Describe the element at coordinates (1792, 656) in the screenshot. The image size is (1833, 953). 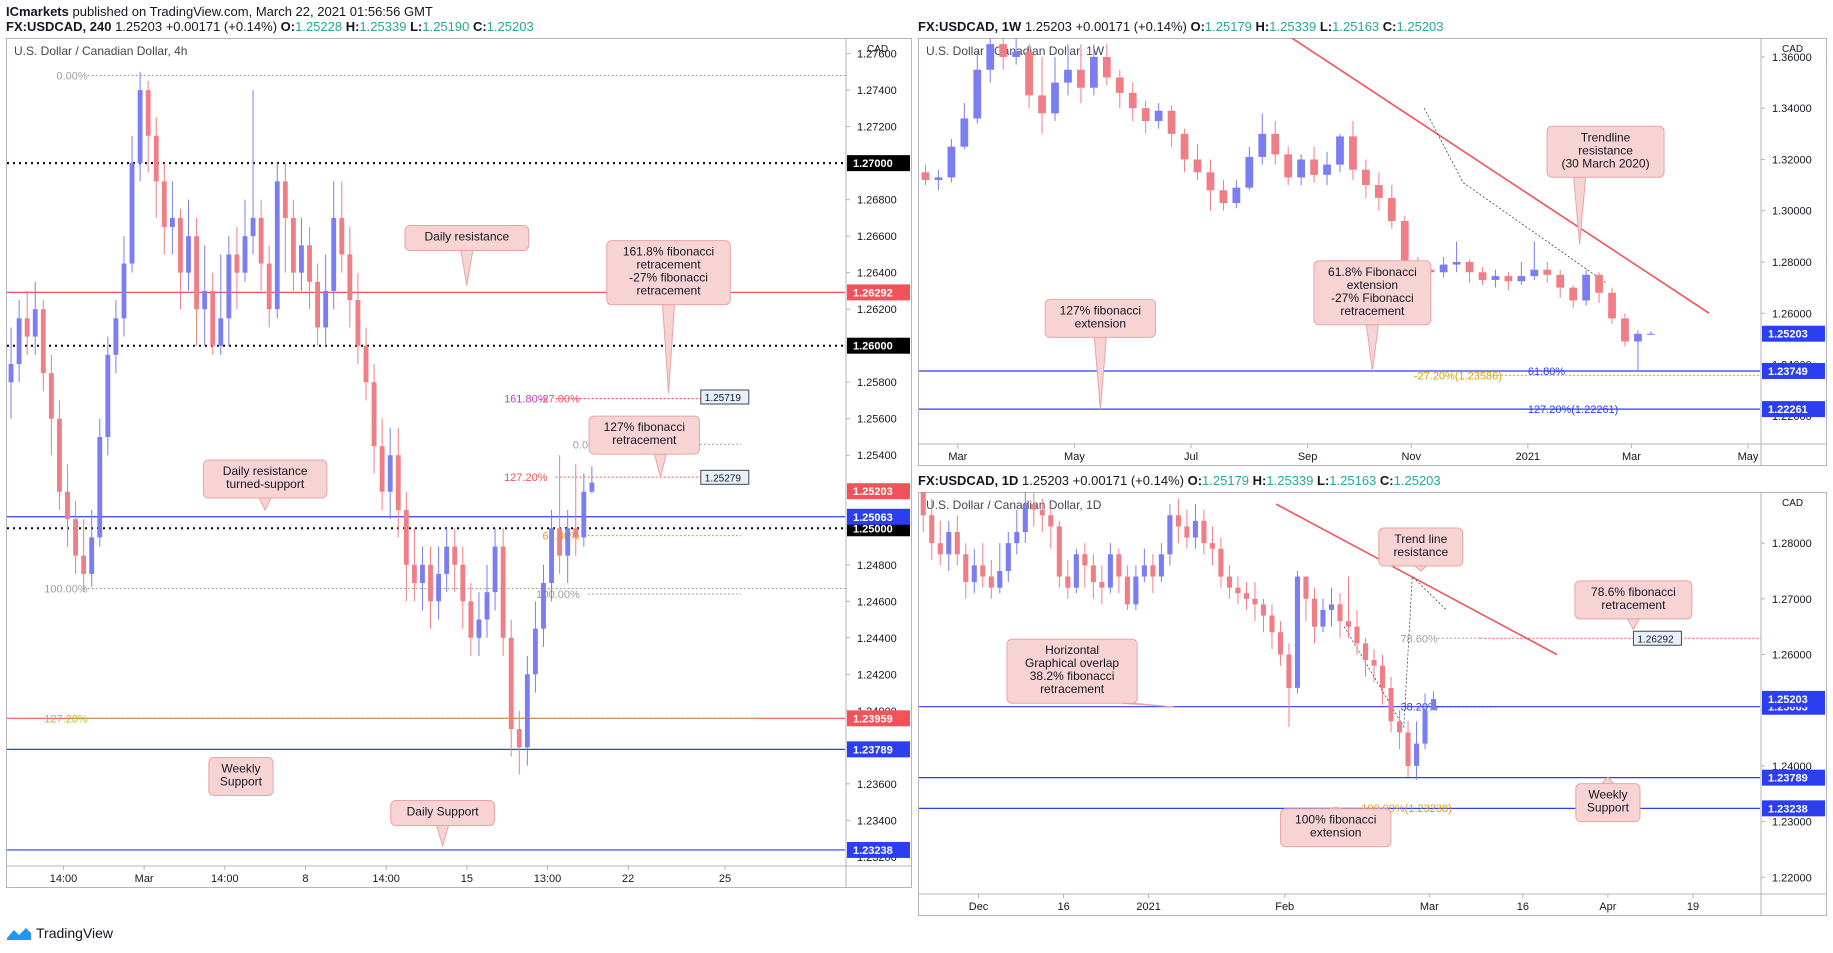
I see `y-tick-label: 1.26000` at that location.